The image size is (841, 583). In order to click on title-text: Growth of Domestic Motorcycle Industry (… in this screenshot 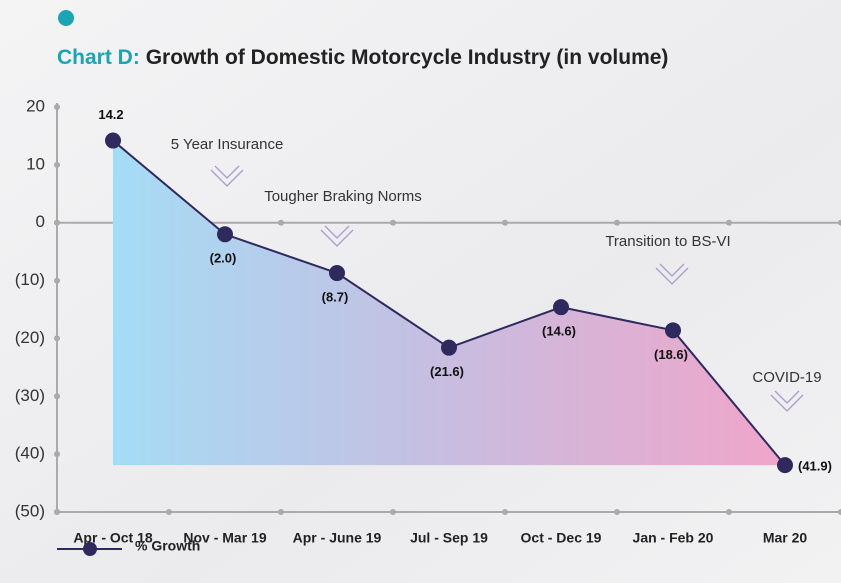, I will do `click(407, 57)`.